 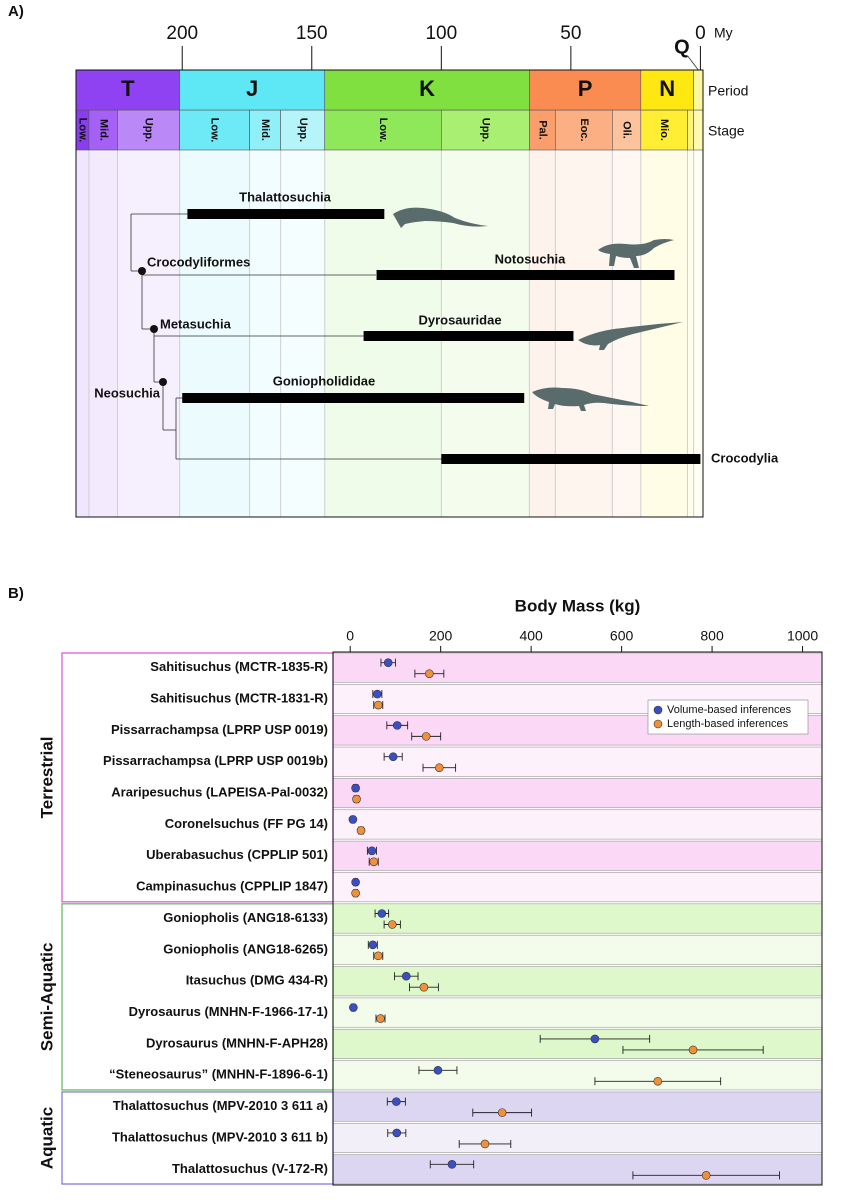 I want to click on stage-label: Oli., so click(x=627, y=130).